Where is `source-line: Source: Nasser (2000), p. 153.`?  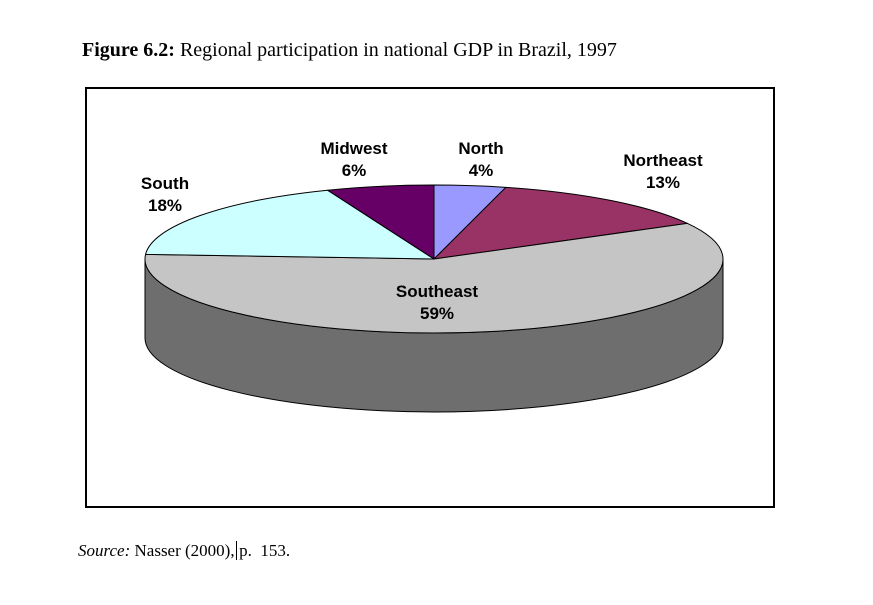 source-line: Source: Nasser (2000), p. 153. is located at coordinates (184, 550).